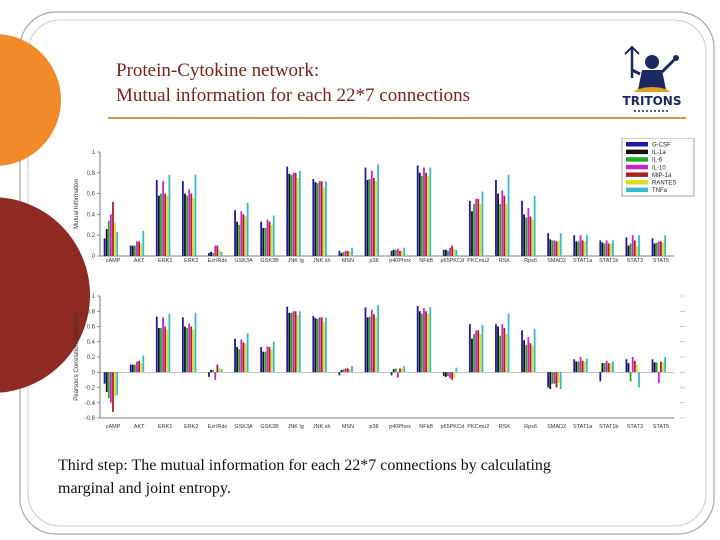 This screenshot has width=720, height=540. Describe the element at coordinates (478, 427) in the screenshot. I see `x-tick-label: PKCmu2` at that location.